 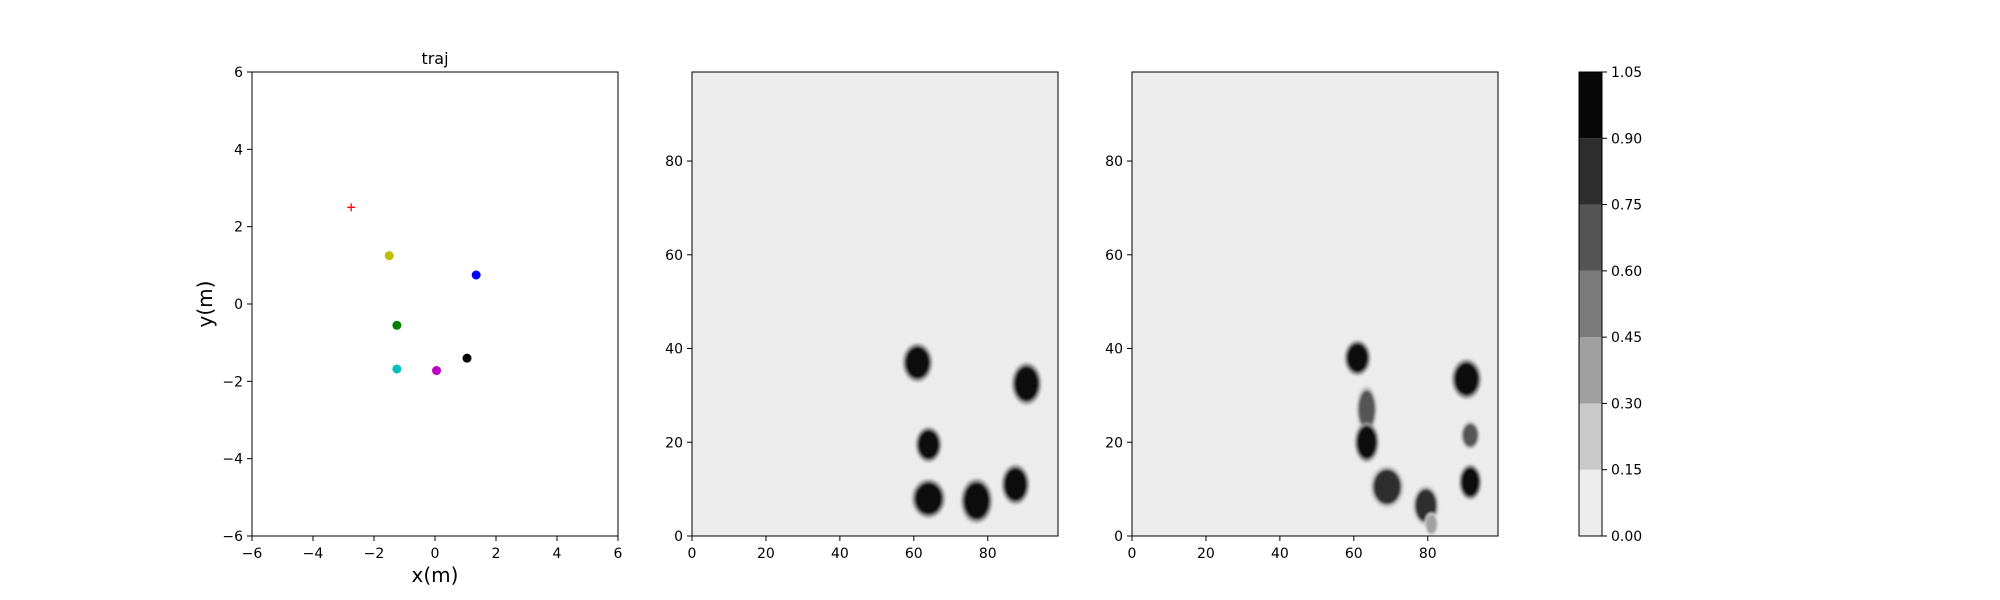 I want to click on traj-y-axis-label: y(m), so click(x=205, y=304).